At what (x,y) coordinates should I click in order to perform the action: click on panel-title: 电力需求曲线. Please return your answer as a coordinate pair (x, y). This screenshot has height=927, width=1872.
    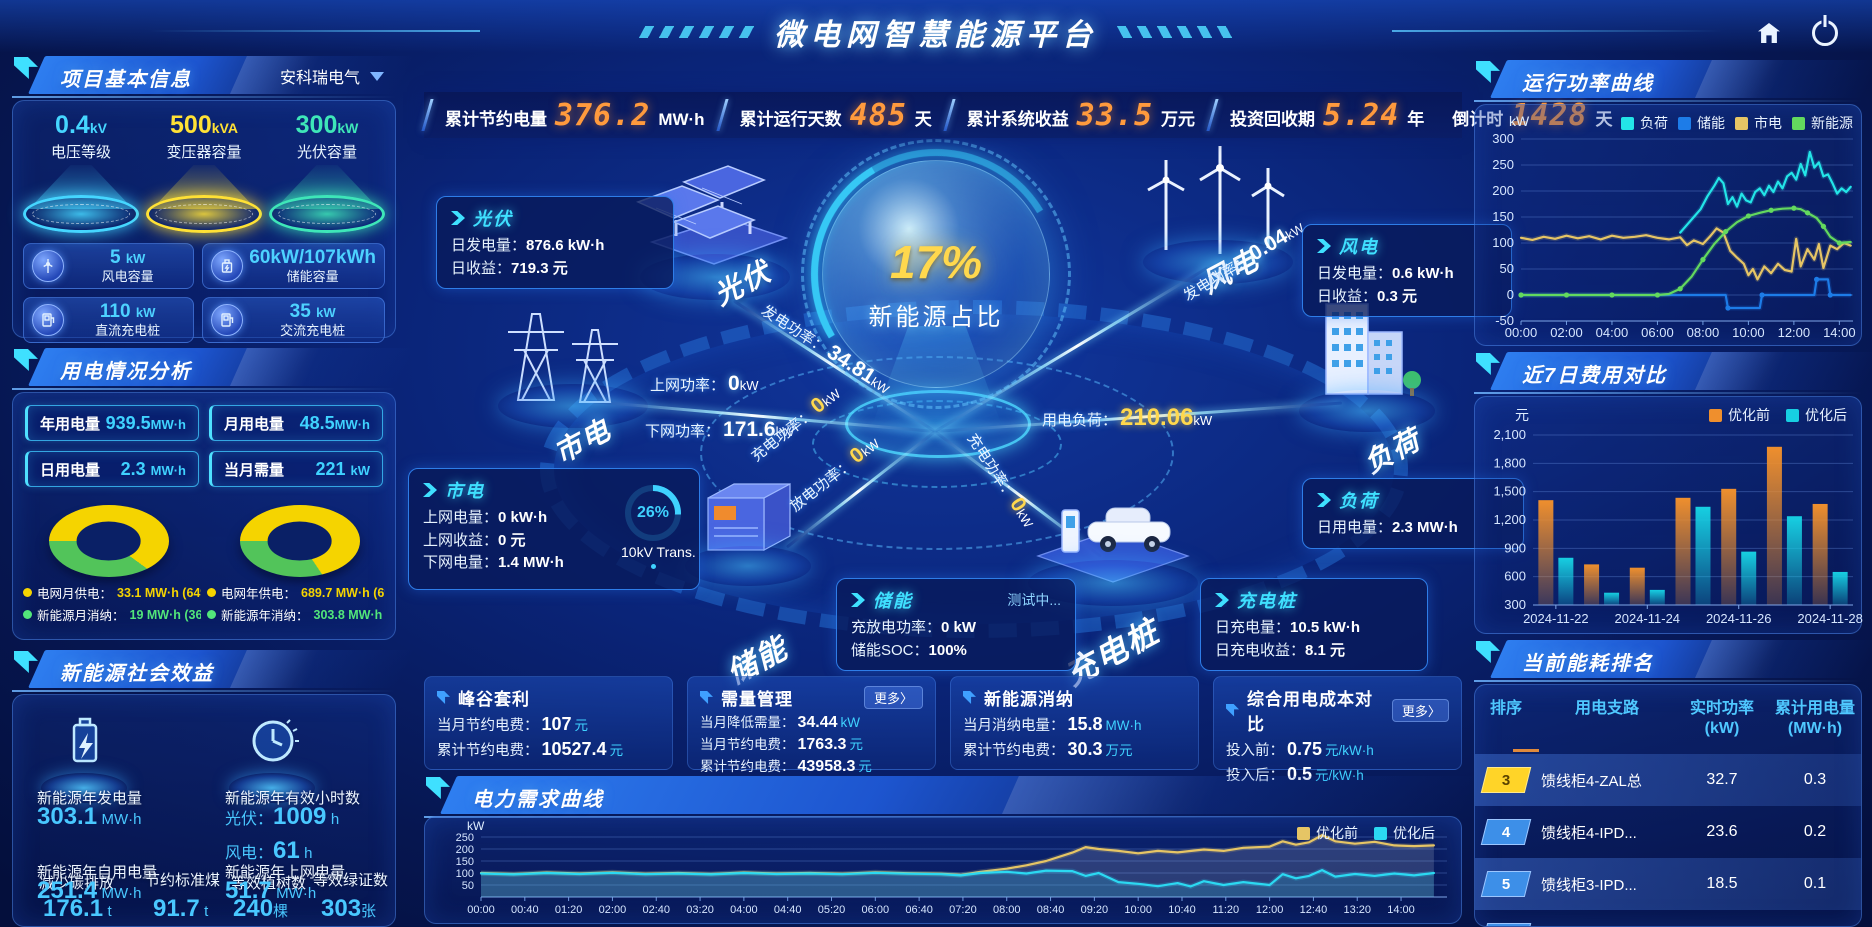
    Looking at the image, I should click on (538, 800).